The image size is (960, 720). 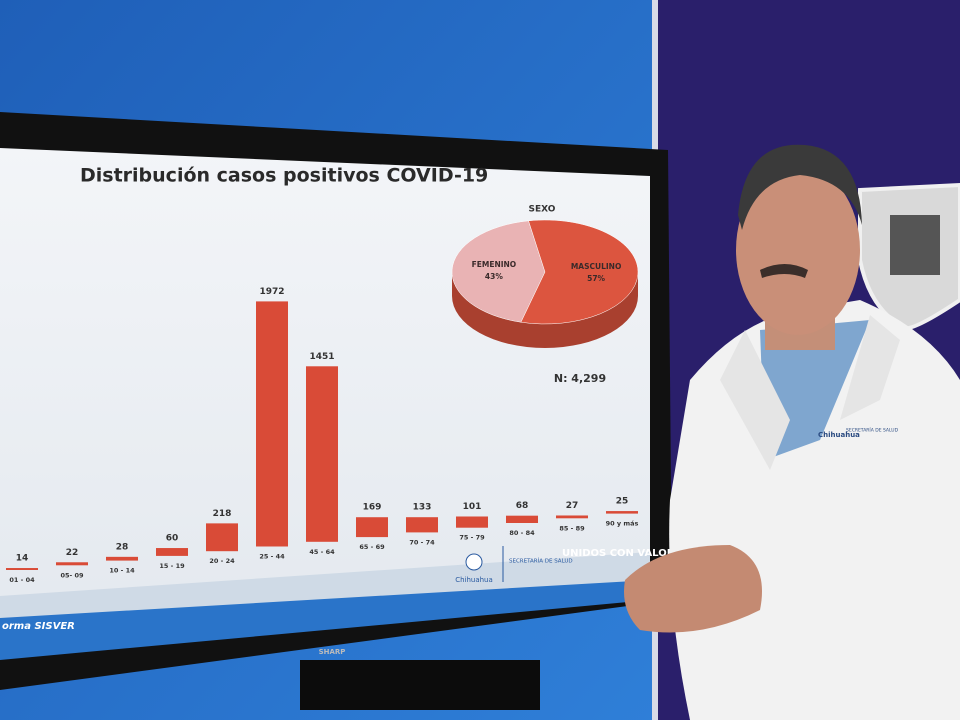 What do you see at coordinates (284, 176) in the screenshot?
I see `chart-title: Distribución casos positivos COVID-19` at bounding box center [284, 176].